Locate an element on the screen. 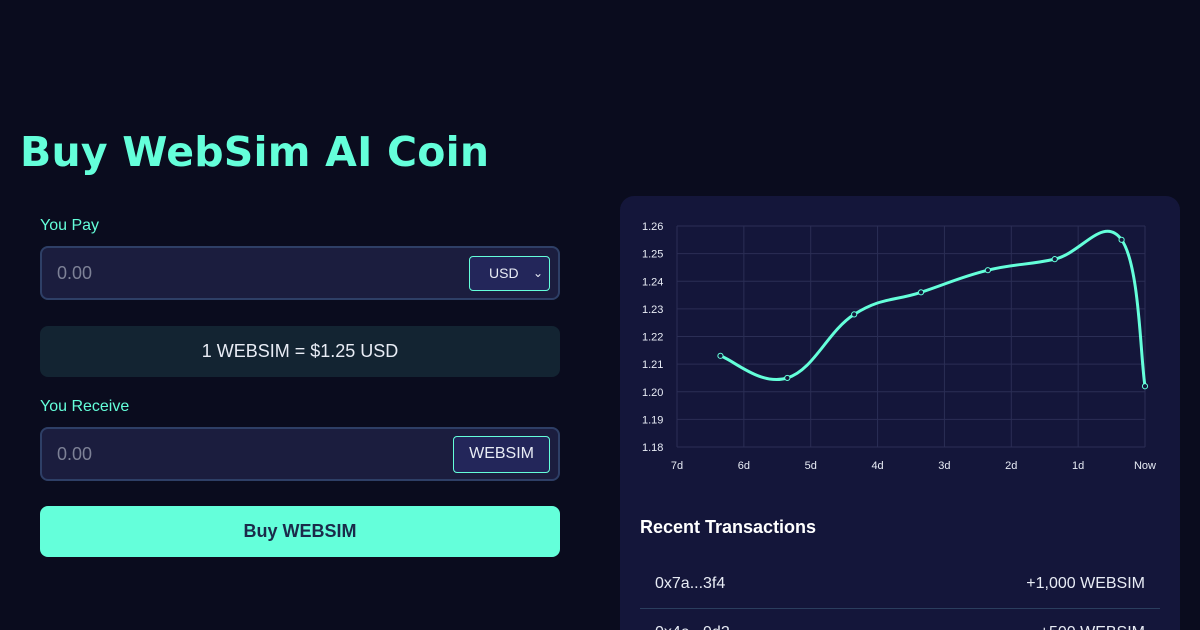 The image size is (1200, 630). y-tick-label: 1.23 is located at coordinates (652, 310).